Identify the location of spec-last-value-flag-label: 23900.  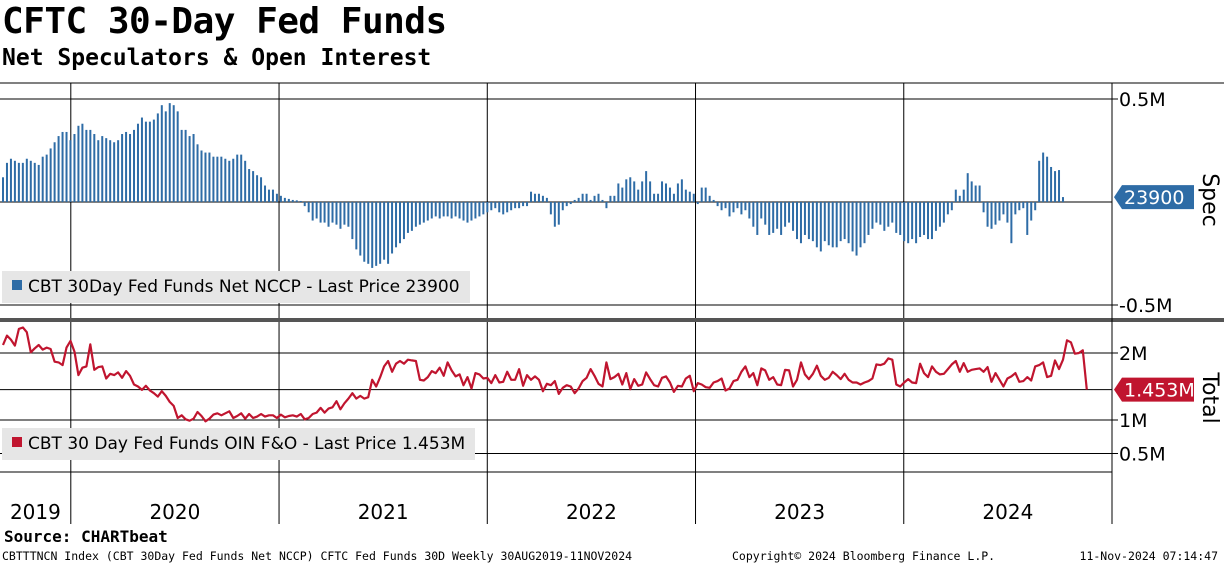
(1154, 198).